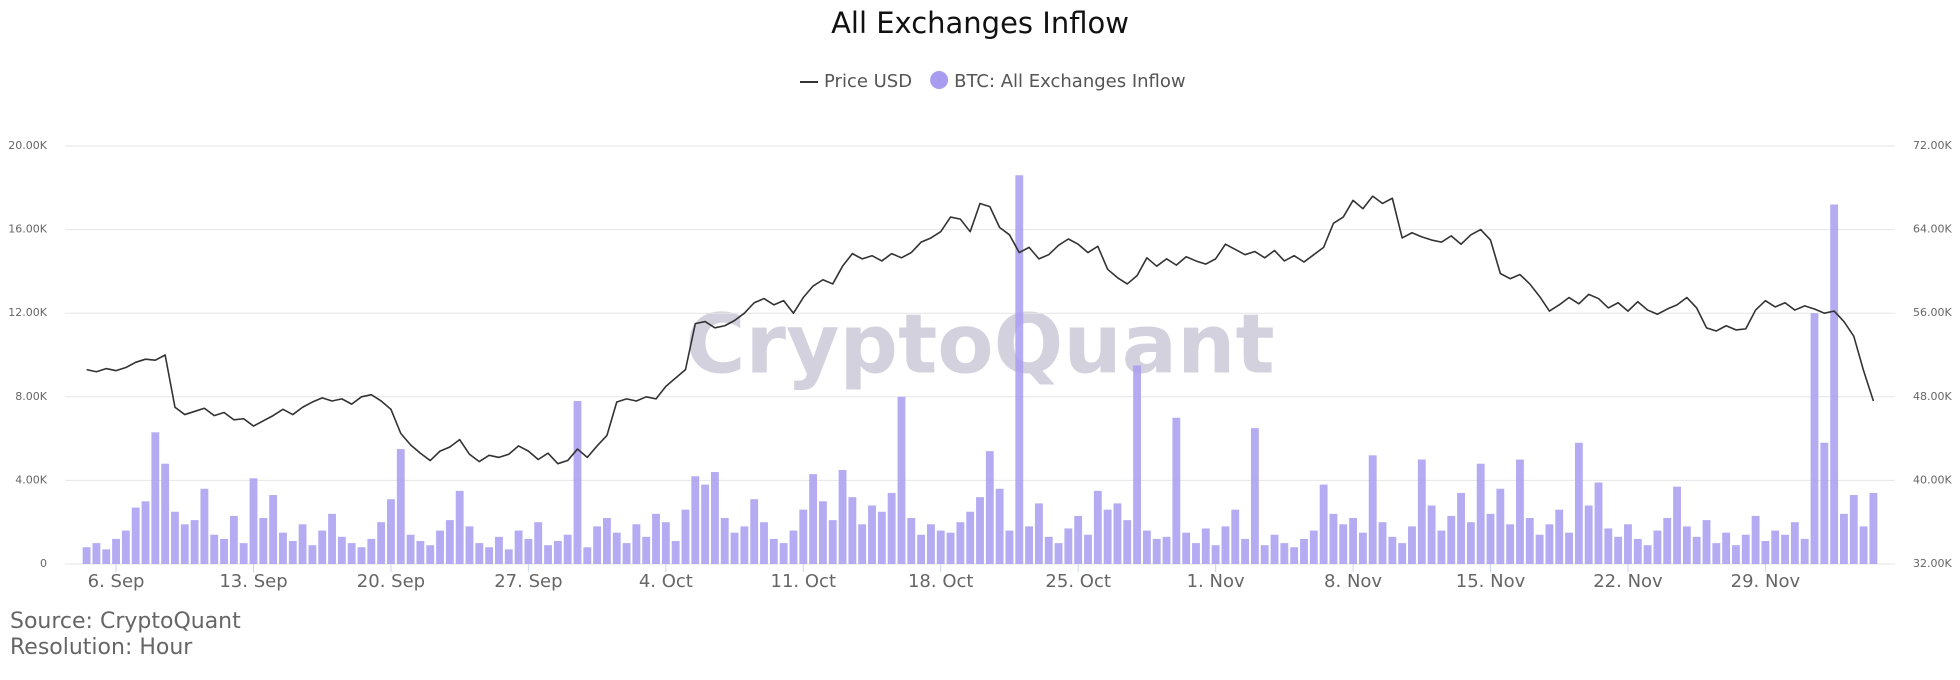 The width and height of the screenshot is (1960, 680). What do you see at coordinates (1766, 581) in the screenshot?
I see `x-tick-label: 29. Nov` at bounding box center [1766, 581].